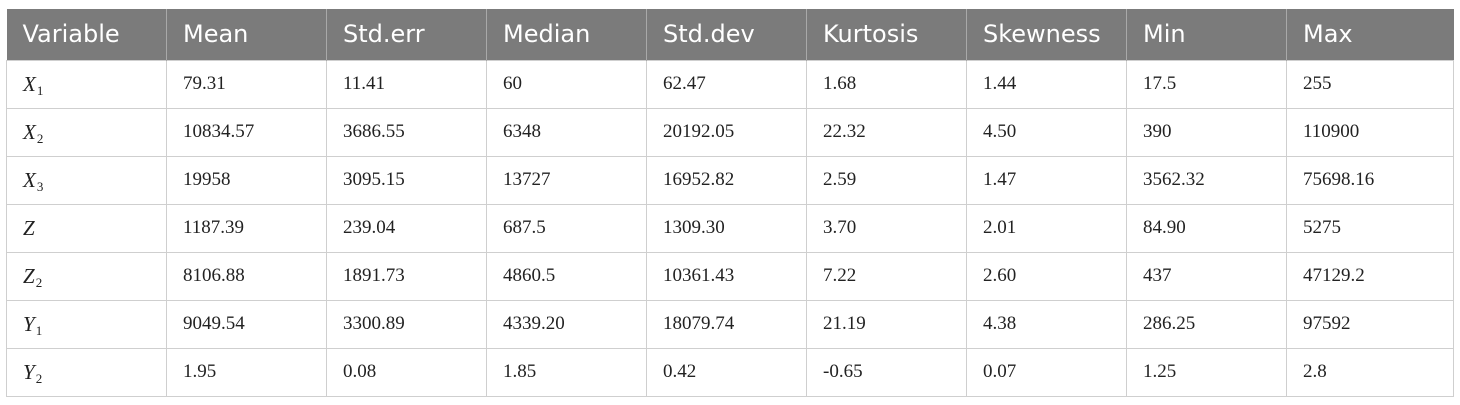 The height and width of the screenshot is (405, 1460). Describe the element at coordinates (1046, 132) in the screenshot. I see `cell-skewness: 4.50` at that location.